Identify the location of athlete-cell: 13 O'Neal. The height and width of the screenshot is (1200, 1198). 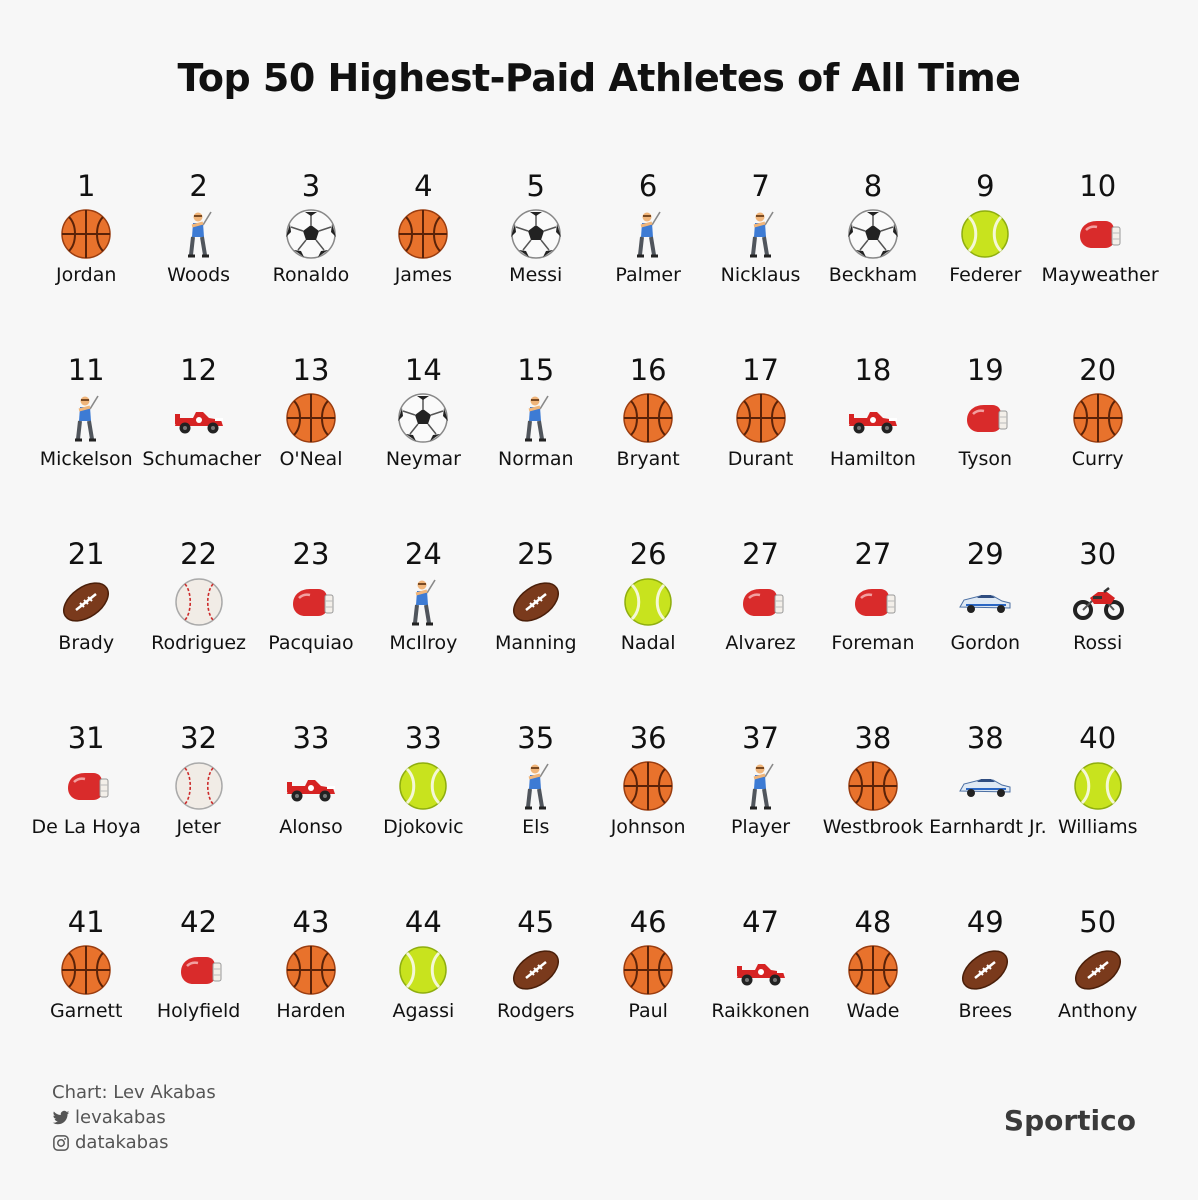
(311, 442).